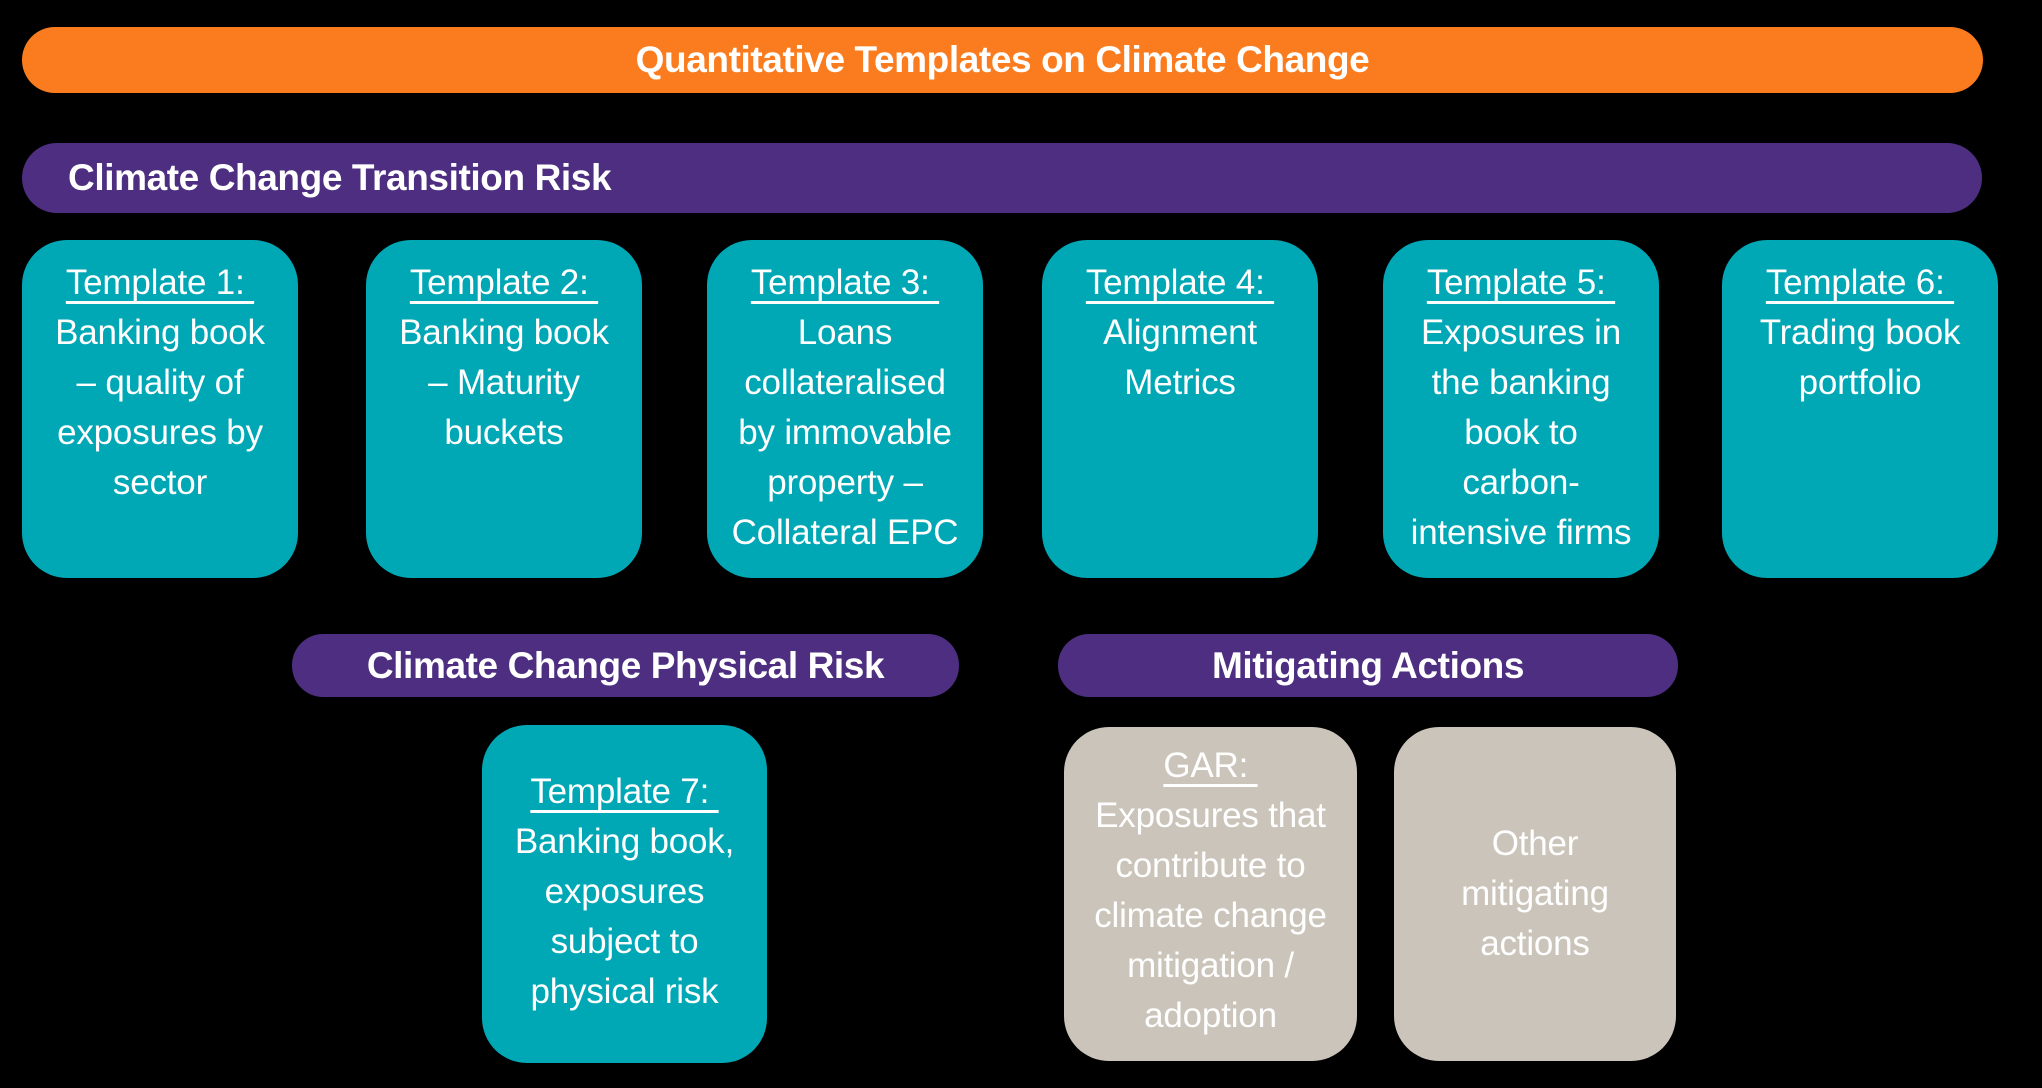 The image size is (2042, 1088). What do you see at coordinates (845, 282) in the screenshot?
I see `template-3-title: Template 3:` at bounding box center [845, 282].